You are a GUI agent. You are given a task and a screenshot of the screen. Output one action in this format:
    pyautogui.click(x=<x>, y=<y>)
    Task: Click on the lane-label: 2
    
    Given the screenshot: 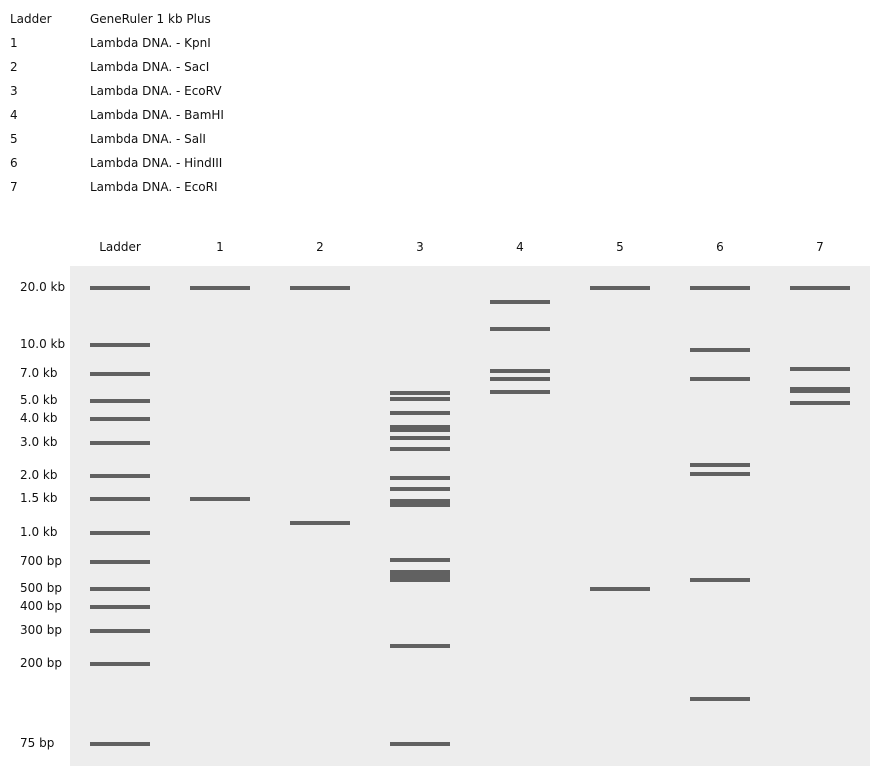 What is the action you would take?
    pyautogui.click(x=320, y=247)
    